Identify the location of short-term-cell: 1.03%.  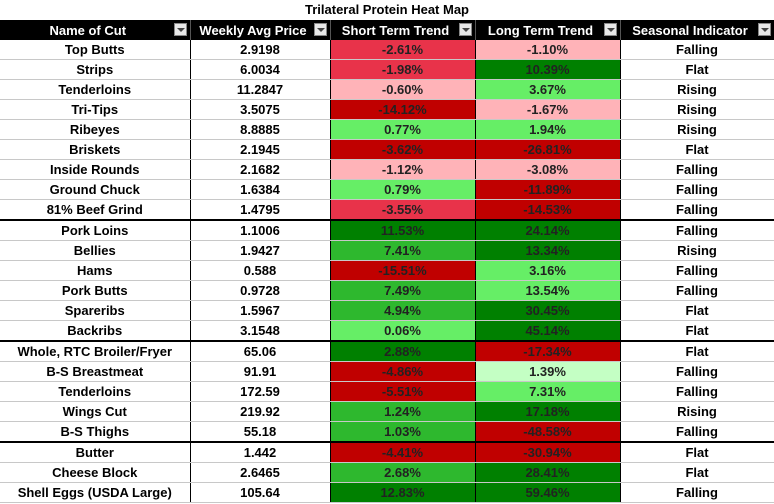
(403, 432).